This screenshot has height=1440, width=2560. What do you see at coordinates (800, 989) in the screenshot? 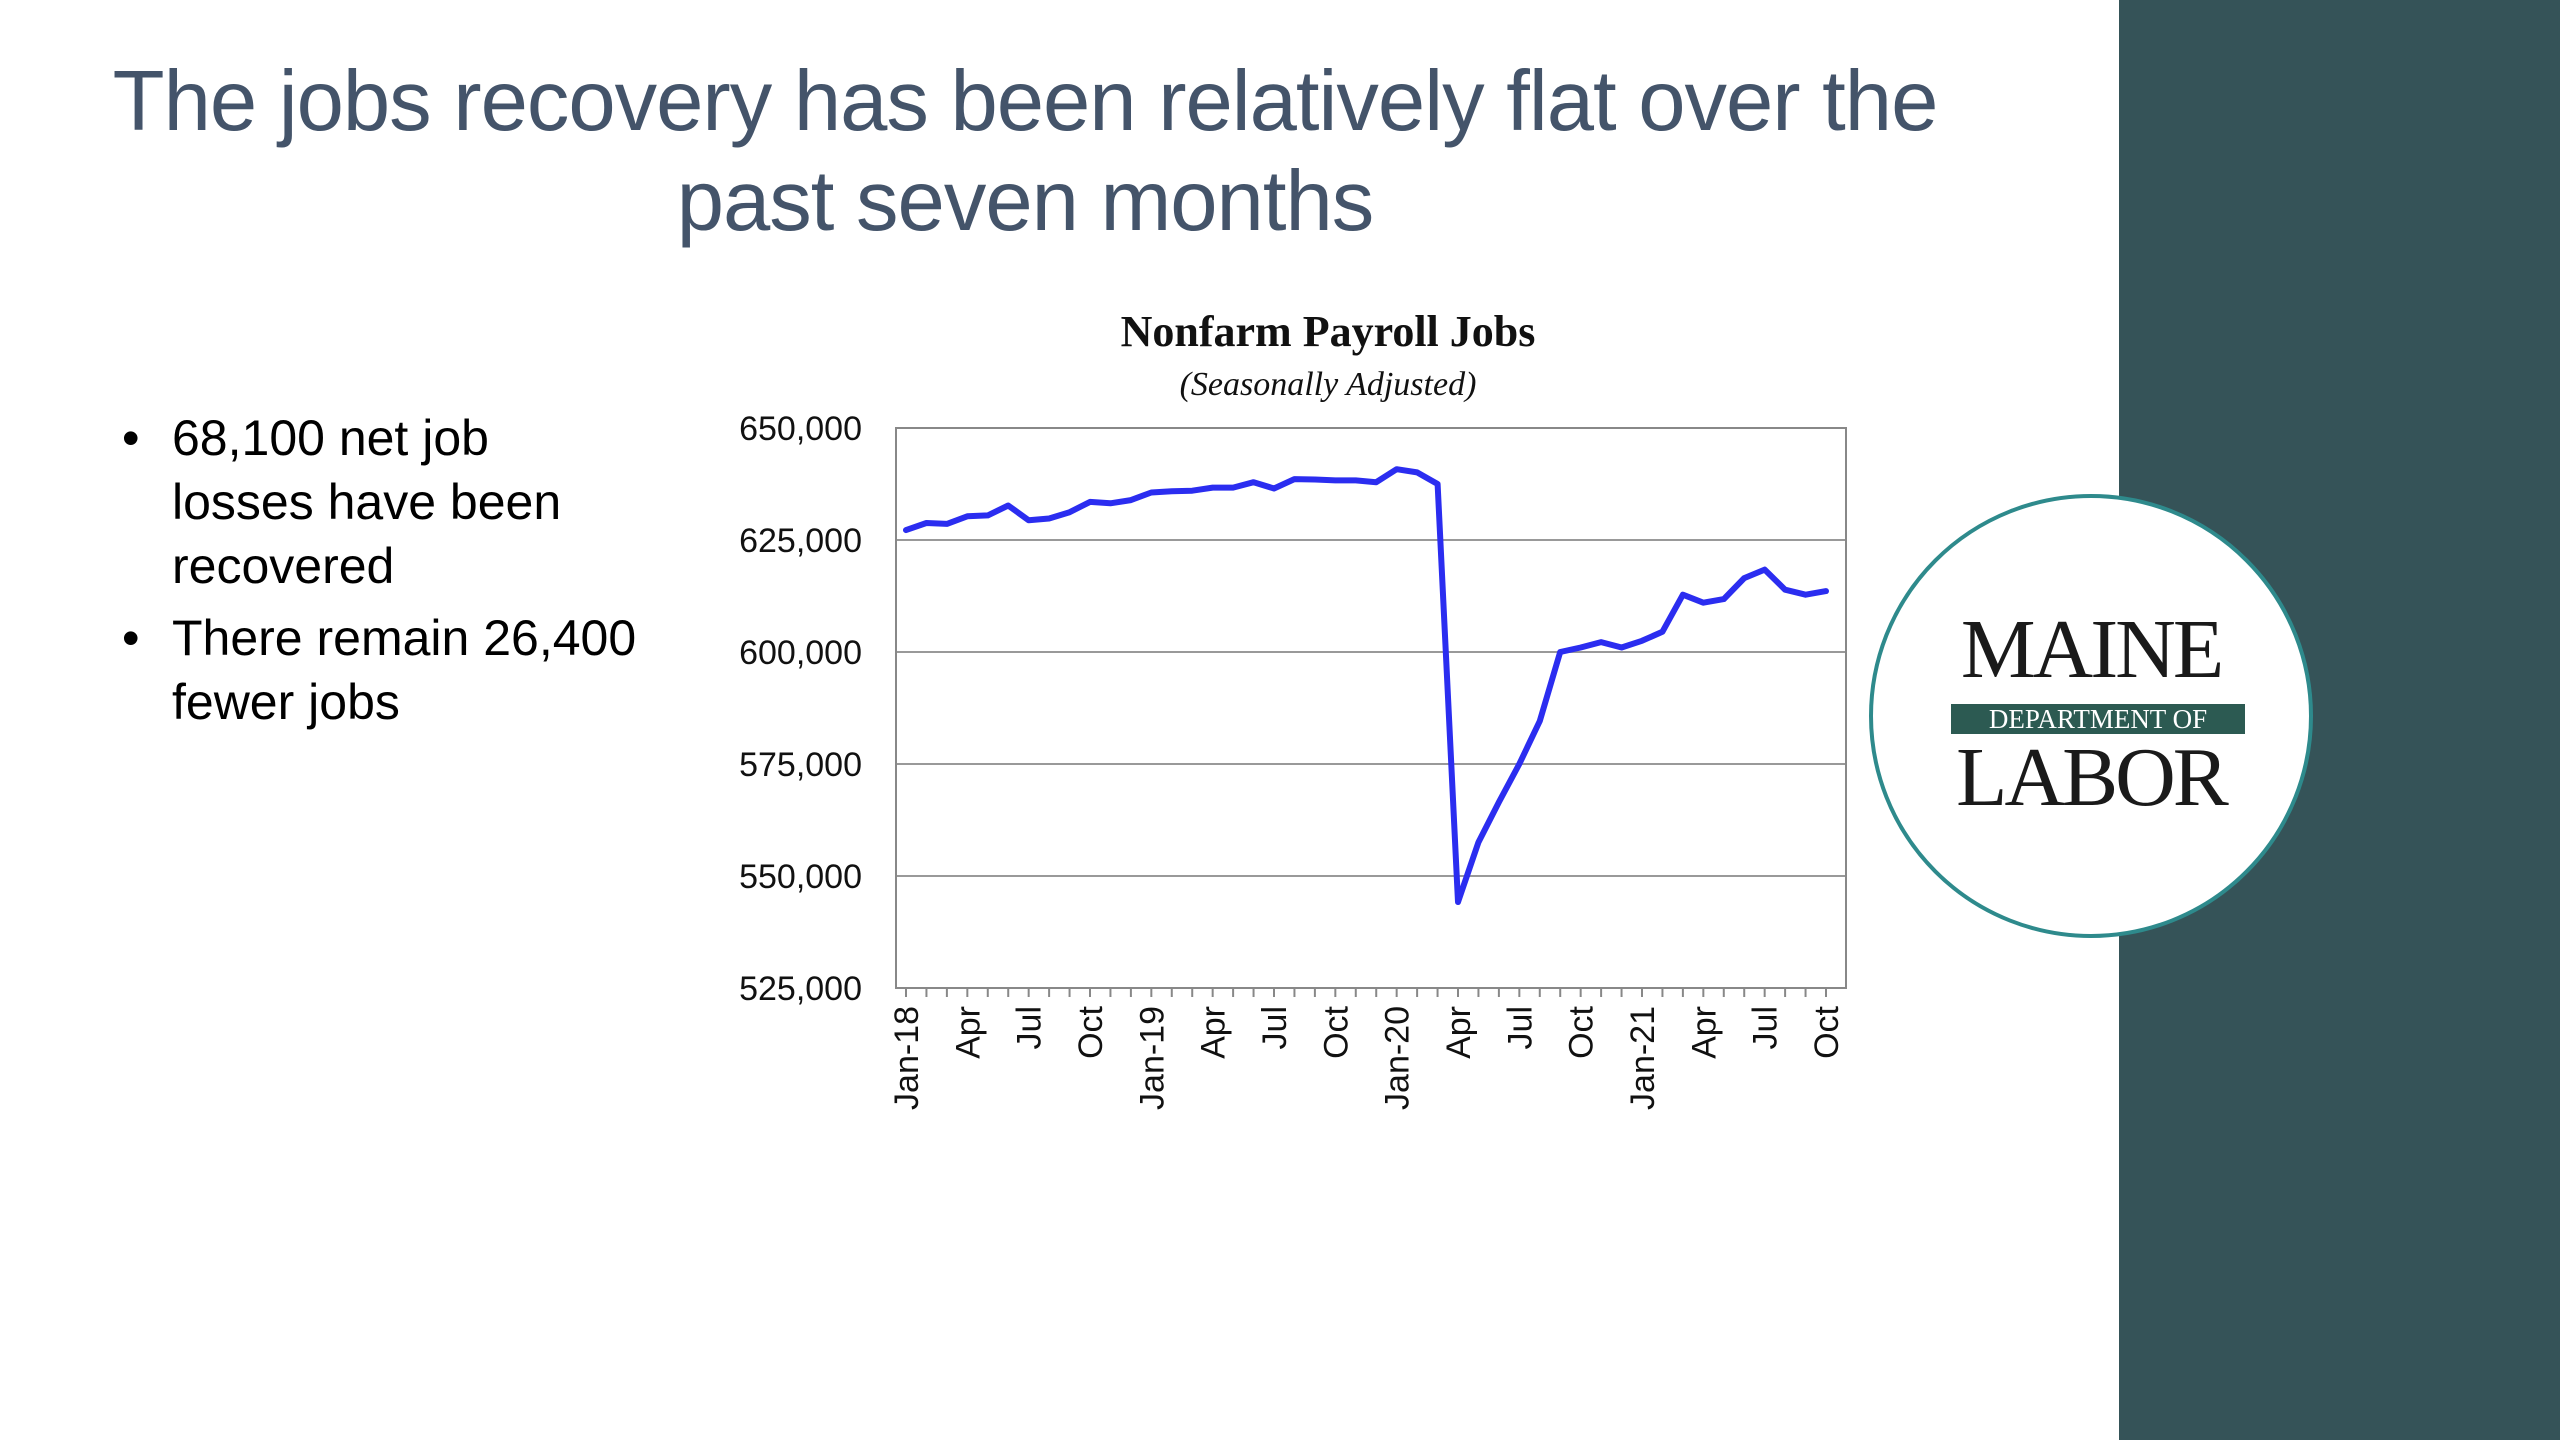
I see `y-tick-label: 525,000` at bounding box center [800, 989].